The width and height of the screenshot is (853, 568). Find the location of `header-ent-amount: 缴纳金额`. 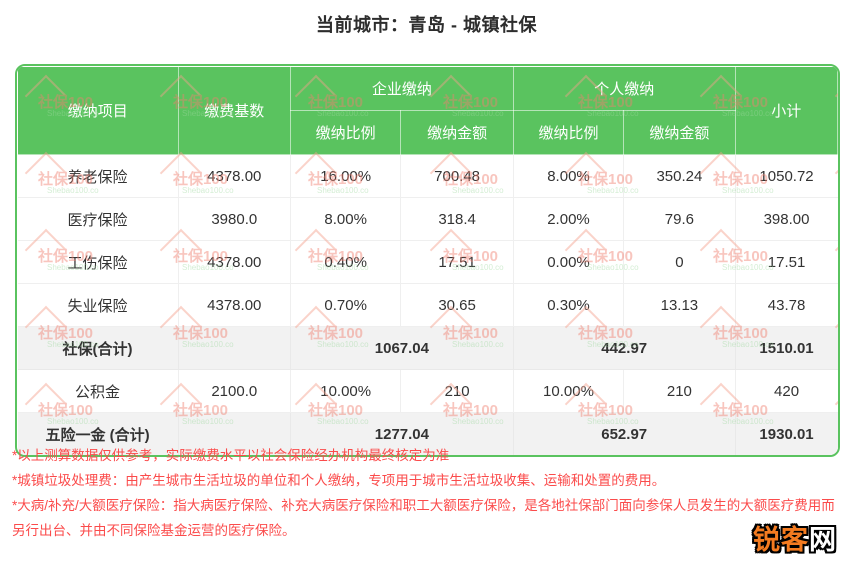

header-ent-amount: 缴纳金额 is located at coordinates (457, 132).